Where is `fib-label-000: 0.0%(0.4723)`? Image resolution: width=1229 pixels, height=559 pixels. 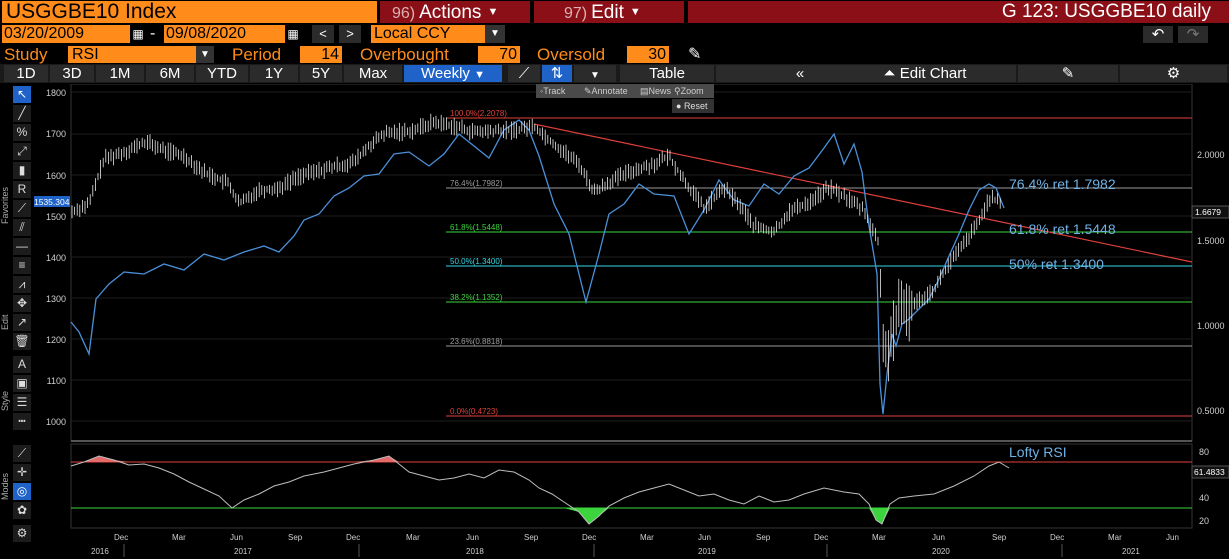 fib-label-000: 0.0%(0.4723) is located at coordinates (474, 411).